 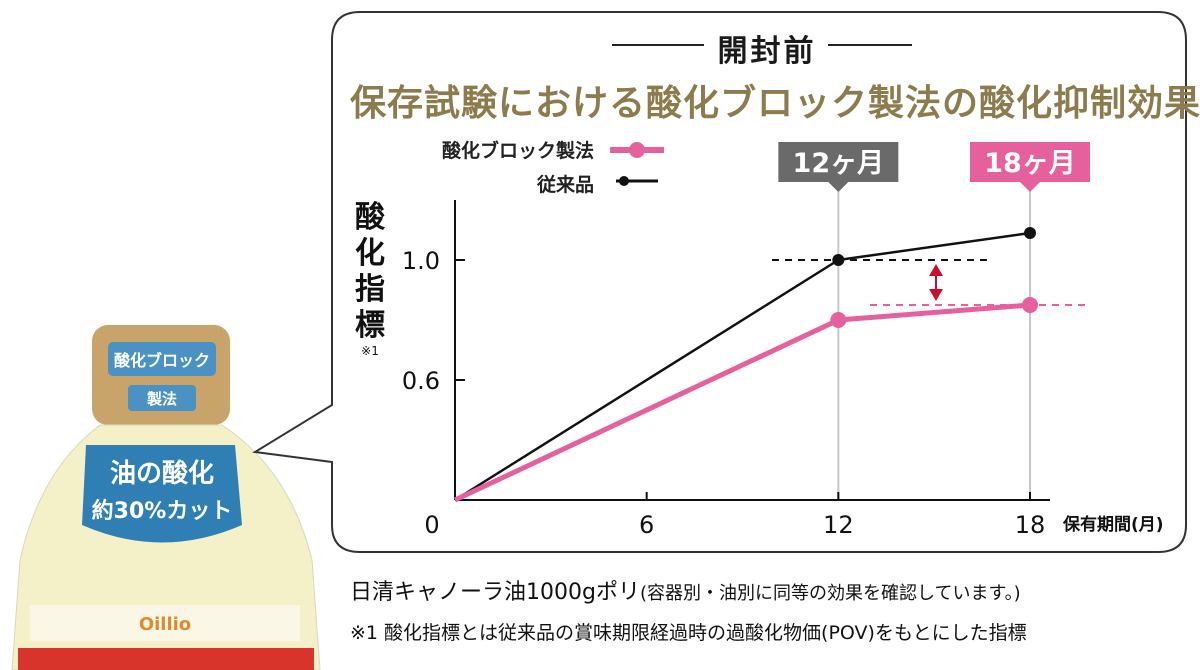 I want to click on y-axis-label-char: 化, so click(x=370, y=253).